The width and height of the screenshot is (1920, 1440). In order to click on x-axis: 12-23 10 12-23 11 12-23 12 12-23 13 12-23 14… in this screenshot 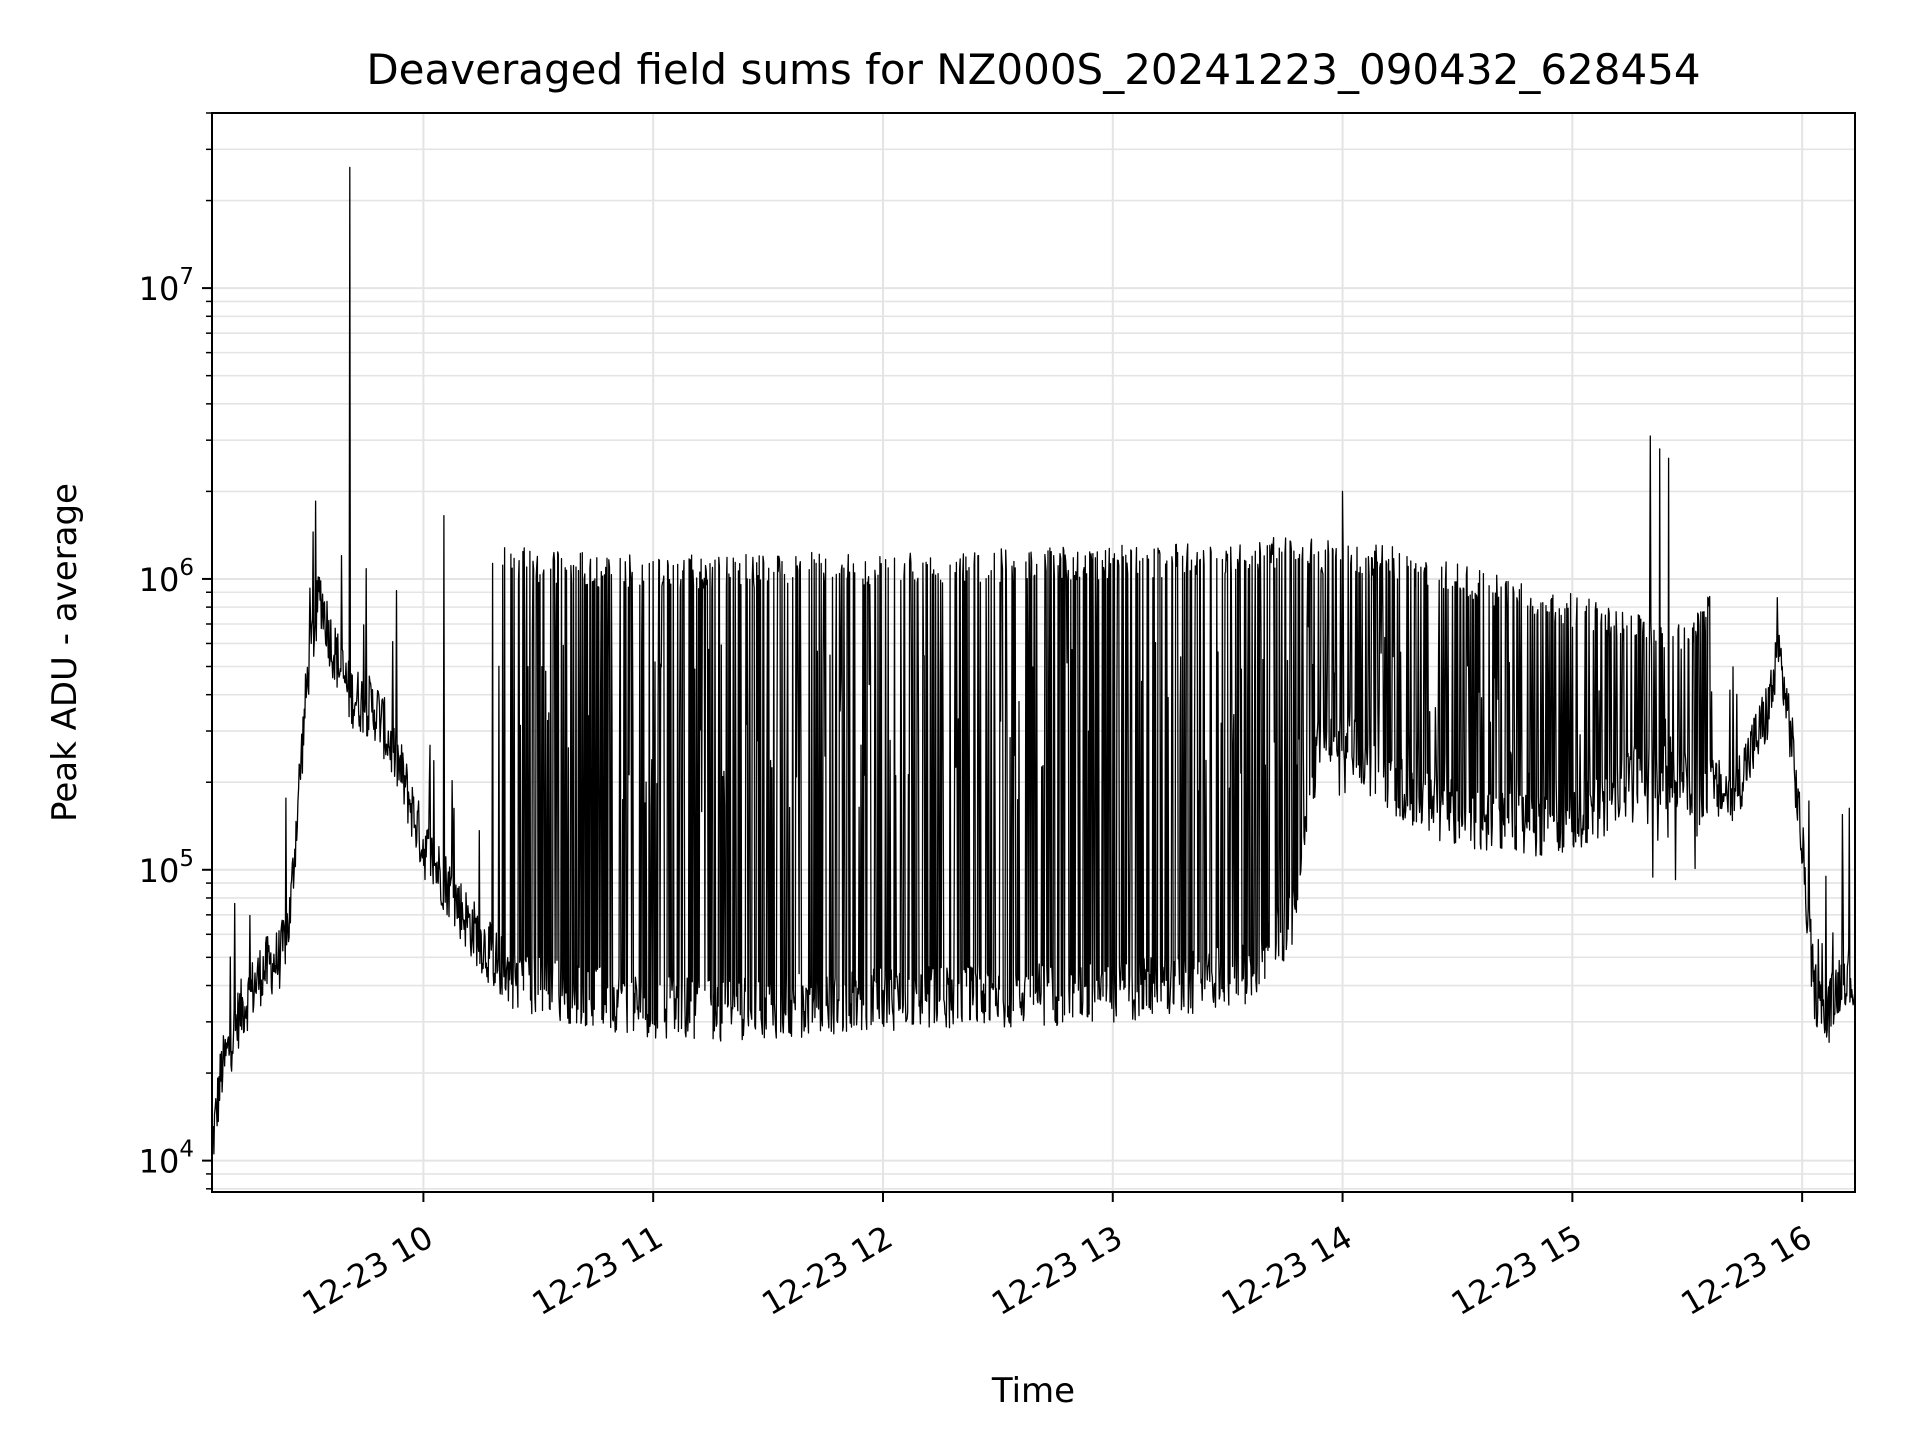, I will do `click(1057, 1257)`.